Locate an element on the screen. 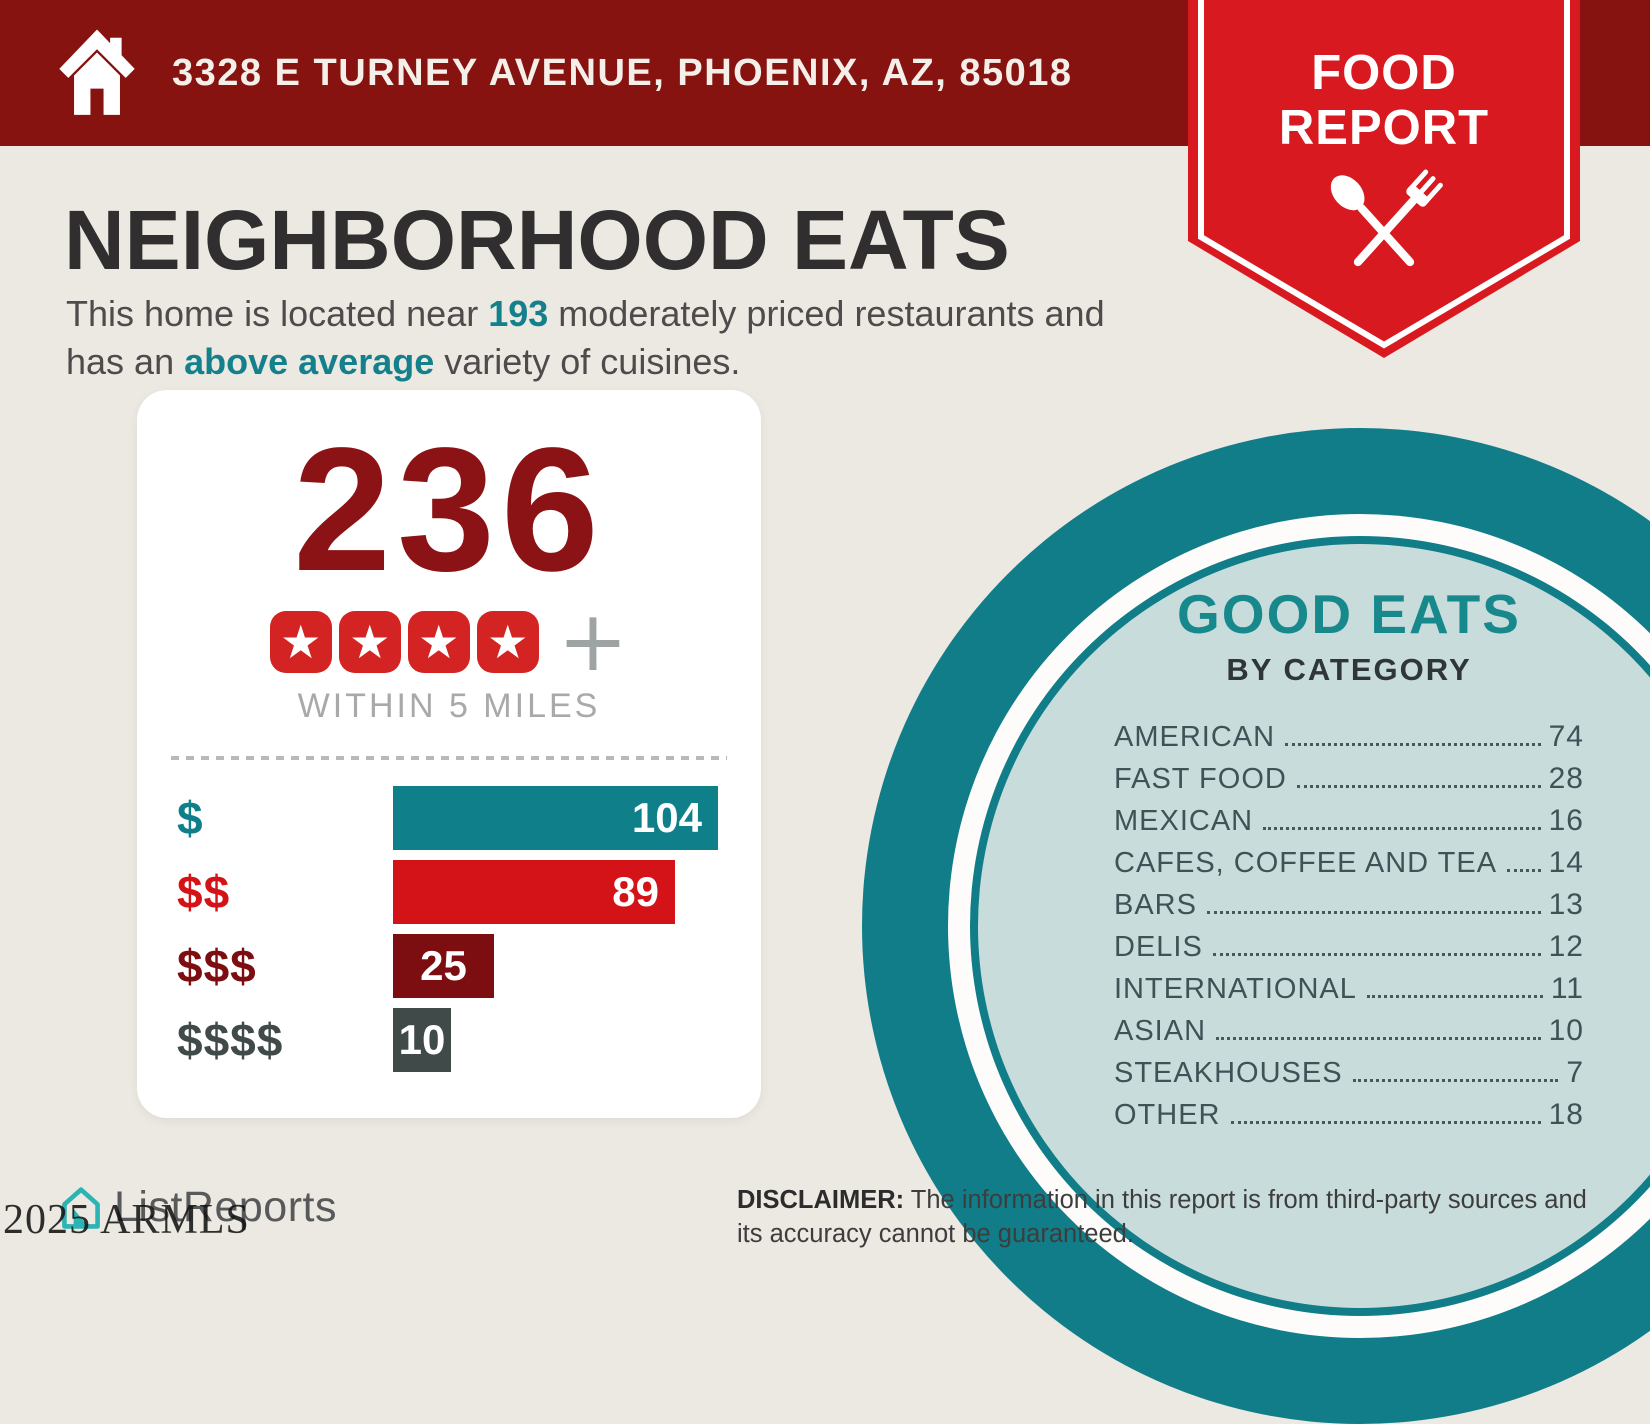  price-bar-row: $$ 89 is located at coordinates (449, 892).